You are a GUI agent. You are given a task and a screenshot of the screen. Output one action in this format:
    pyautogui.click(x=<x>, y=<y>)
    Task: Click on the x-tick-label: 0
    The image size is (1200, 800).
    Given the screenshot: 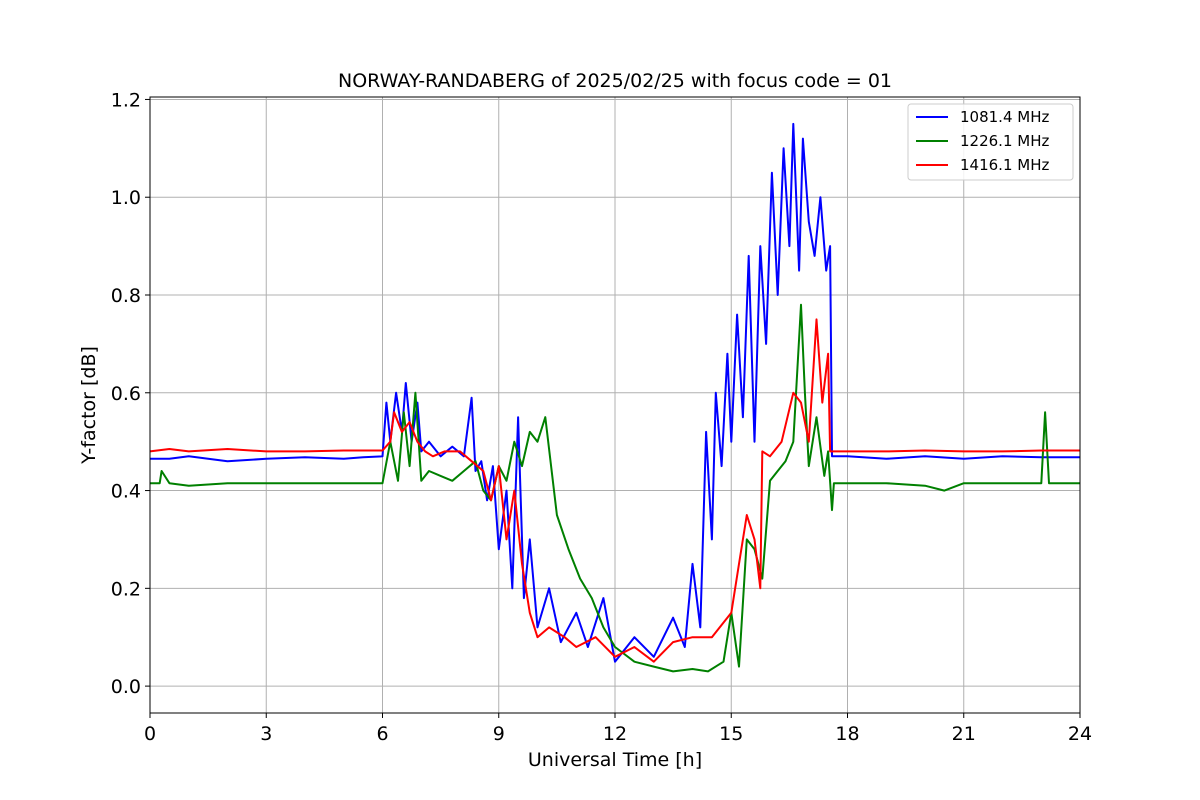 What is the action you would take?
    pyautogui.click(x=150, y=734)
    